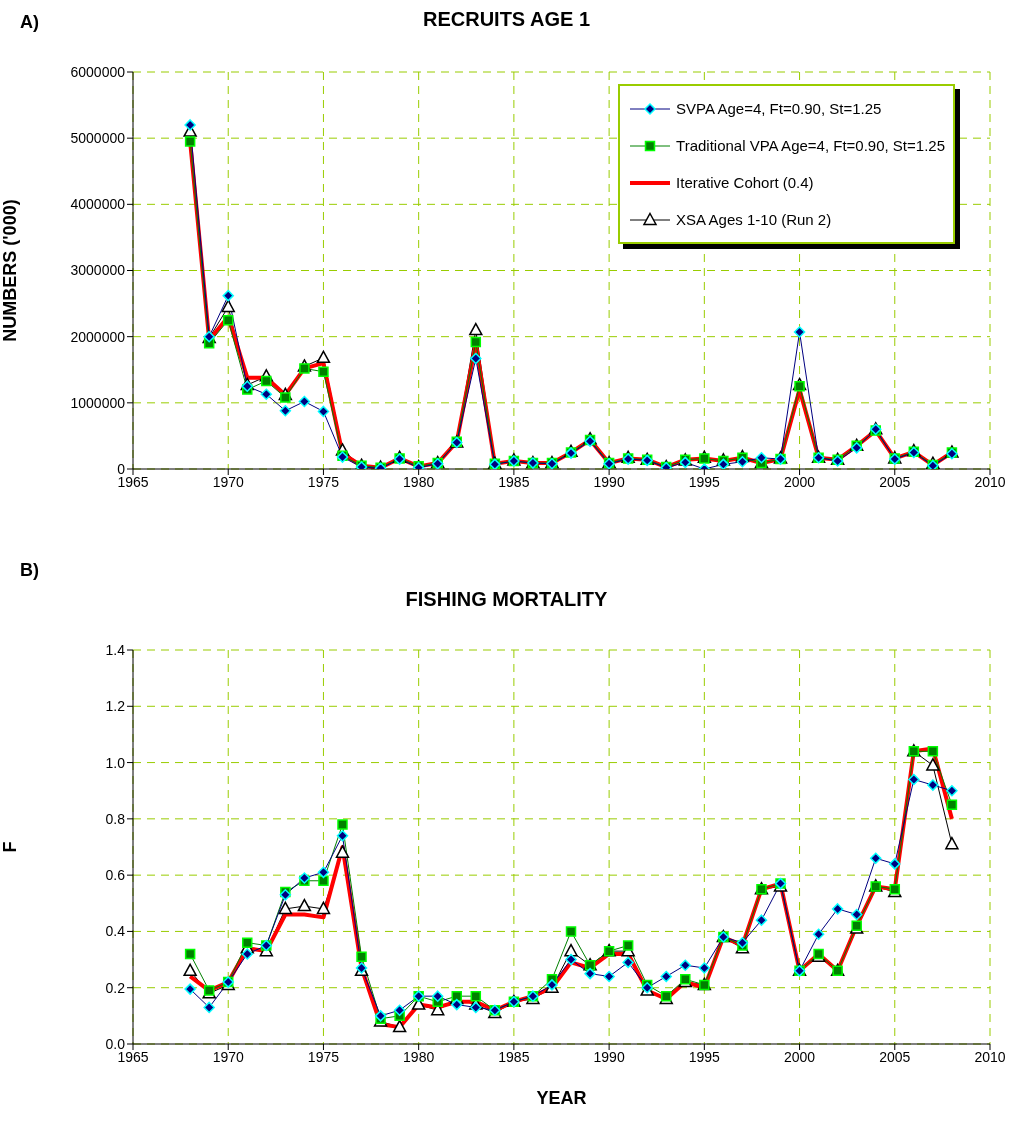 Image resolution: width=1013 pixels, height=1125 pixels. I want to click on legend-label: XSA Ages 1-10 (Run 2), so click(754, 219).